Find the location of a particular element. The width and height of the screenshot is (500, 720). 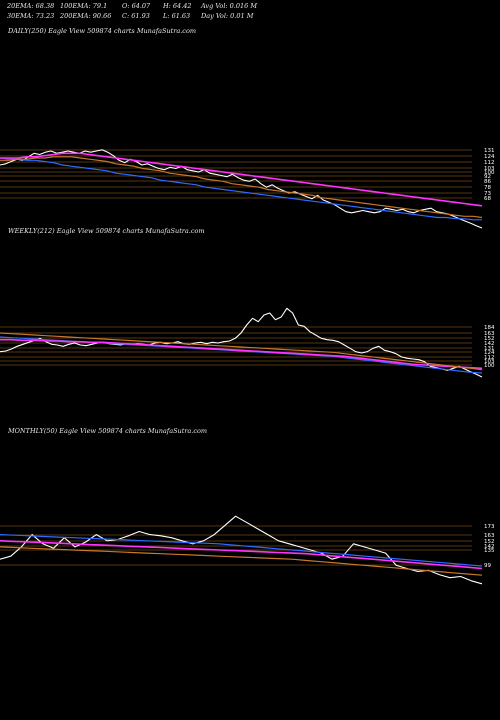

weekly-level-label: 100 is located at coordinates (489, 366).